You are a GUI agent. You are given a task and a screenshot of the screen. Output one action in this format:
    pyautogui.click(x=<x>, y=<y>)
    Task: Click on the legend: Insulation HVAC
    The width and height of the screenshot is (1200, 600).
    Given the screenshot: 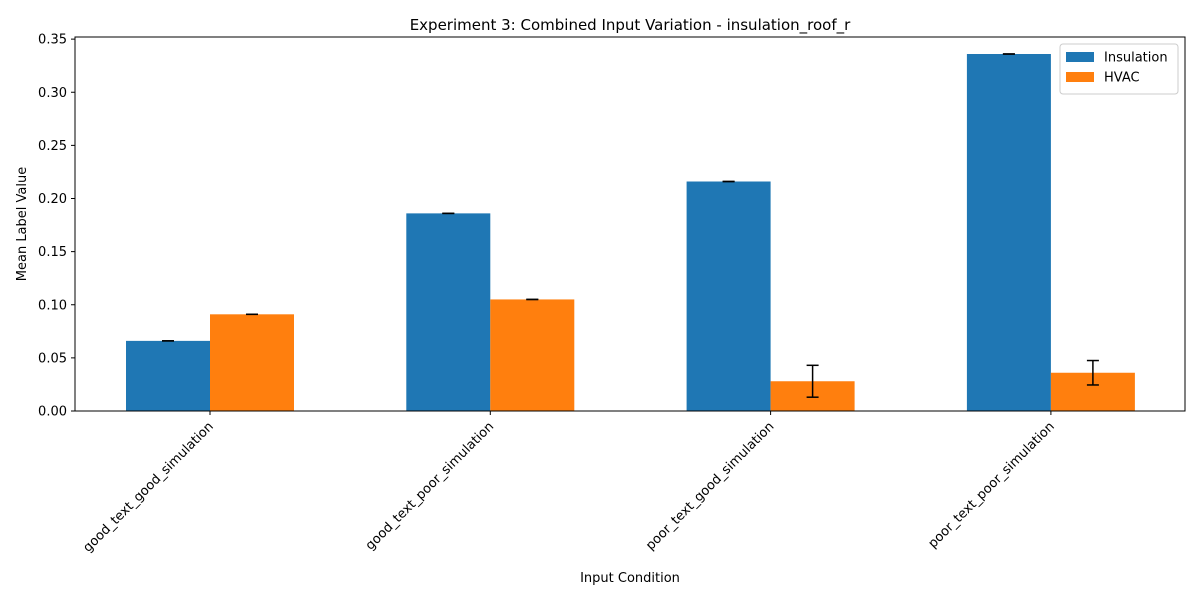 What is the action you would take?
    pyautogui.click(x=1119, y=69)
    